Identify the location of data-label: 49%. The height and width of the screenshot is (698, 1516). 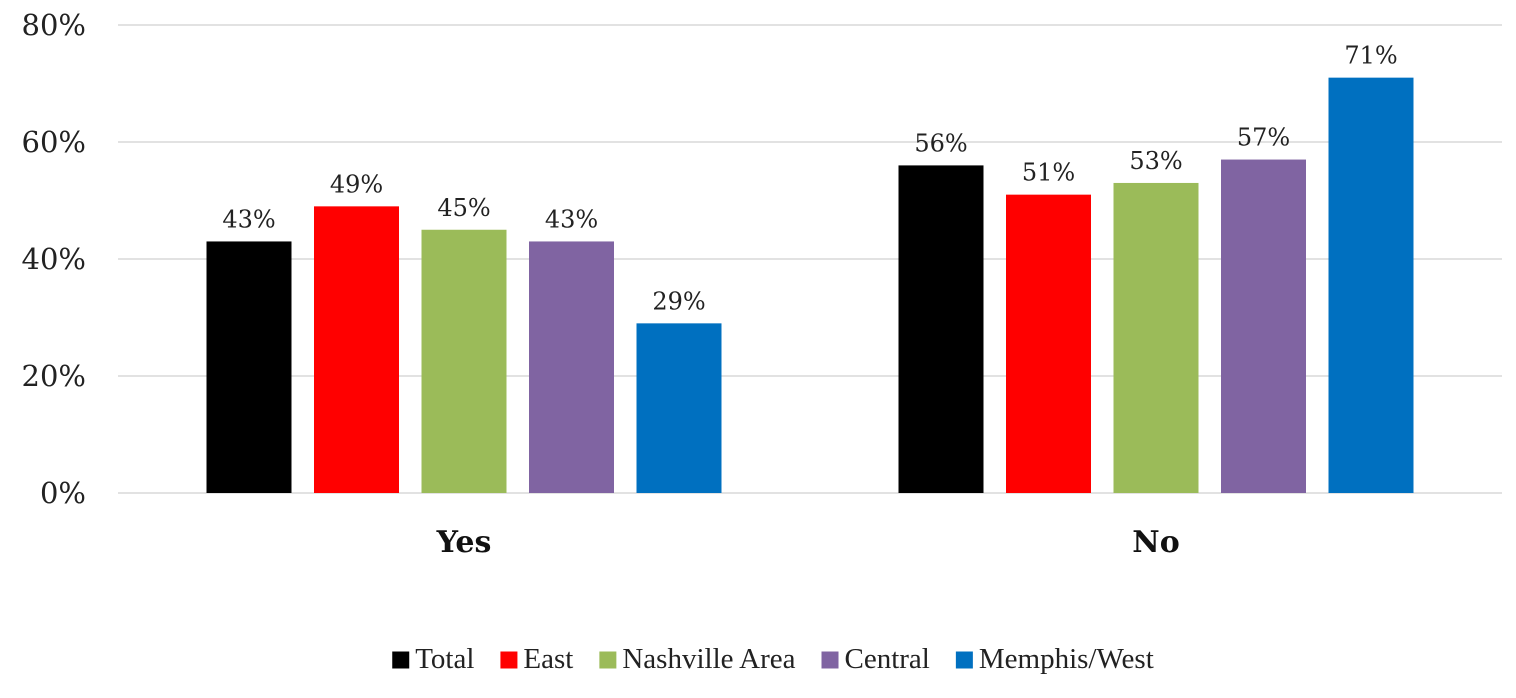
(356, 184).